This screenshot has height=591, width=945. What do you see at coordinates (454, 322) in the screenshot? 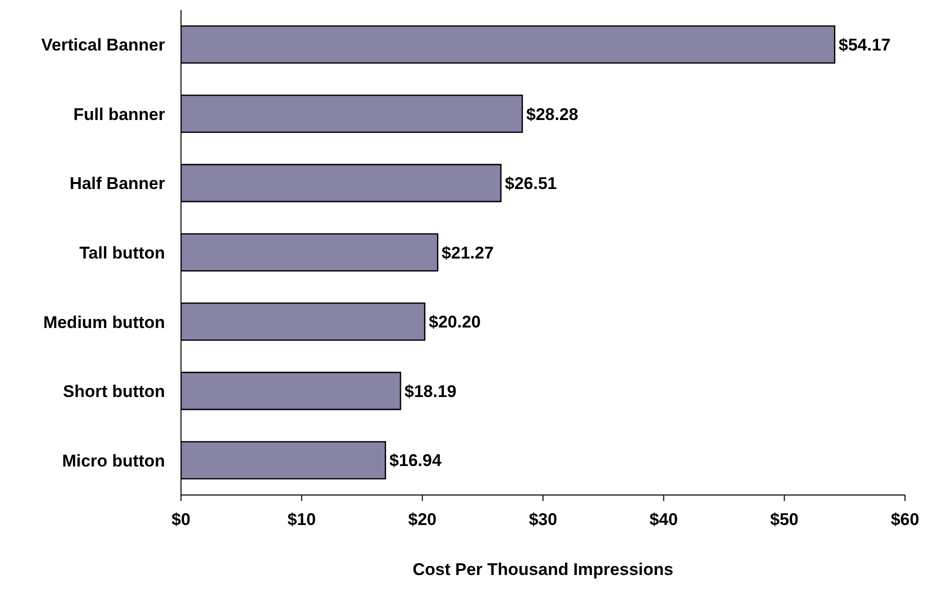
I see `data-label: $20.20` at bounding box center [454, 322].